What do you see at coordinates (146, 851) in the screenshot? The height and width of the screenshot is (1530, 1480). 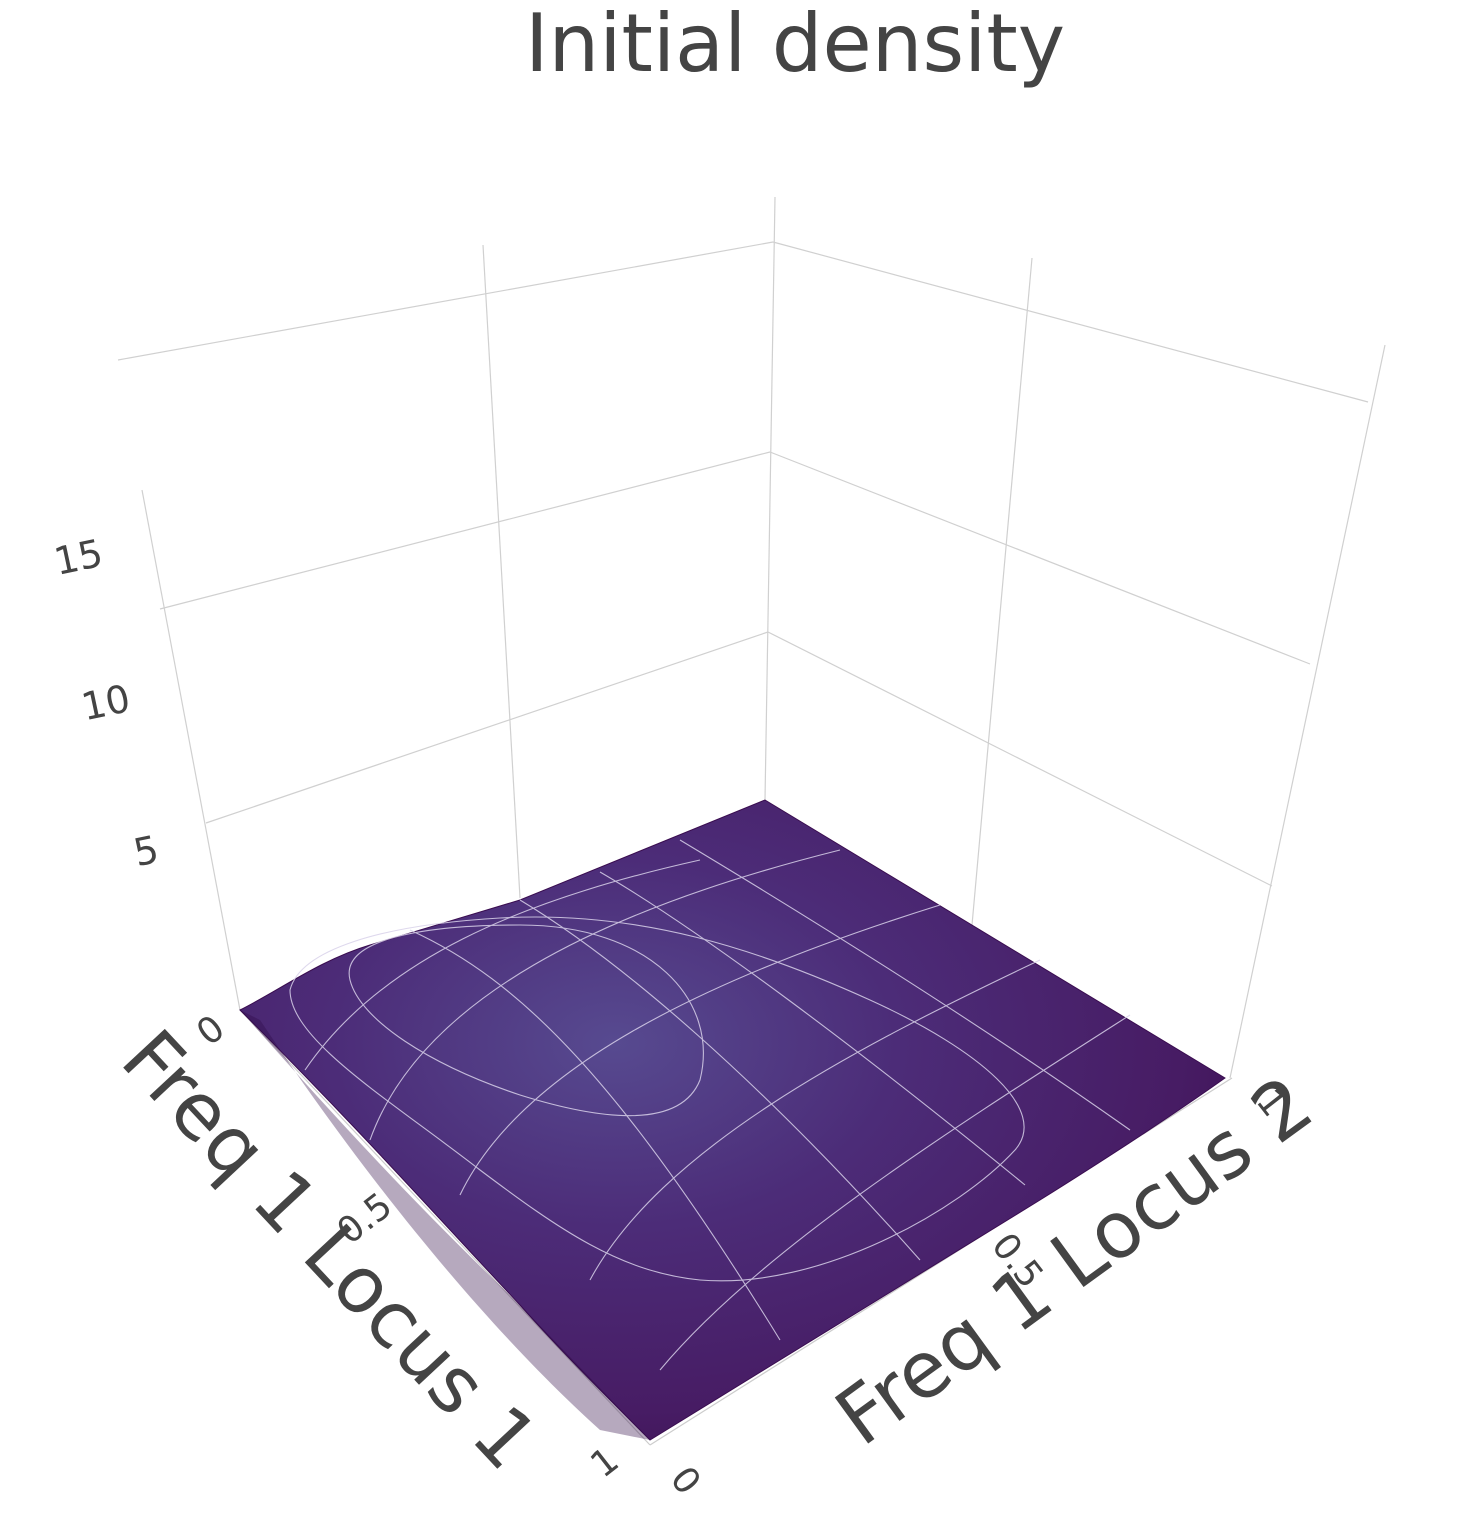 I see `z-tick-5: 5` at bounding box center [146, 851].